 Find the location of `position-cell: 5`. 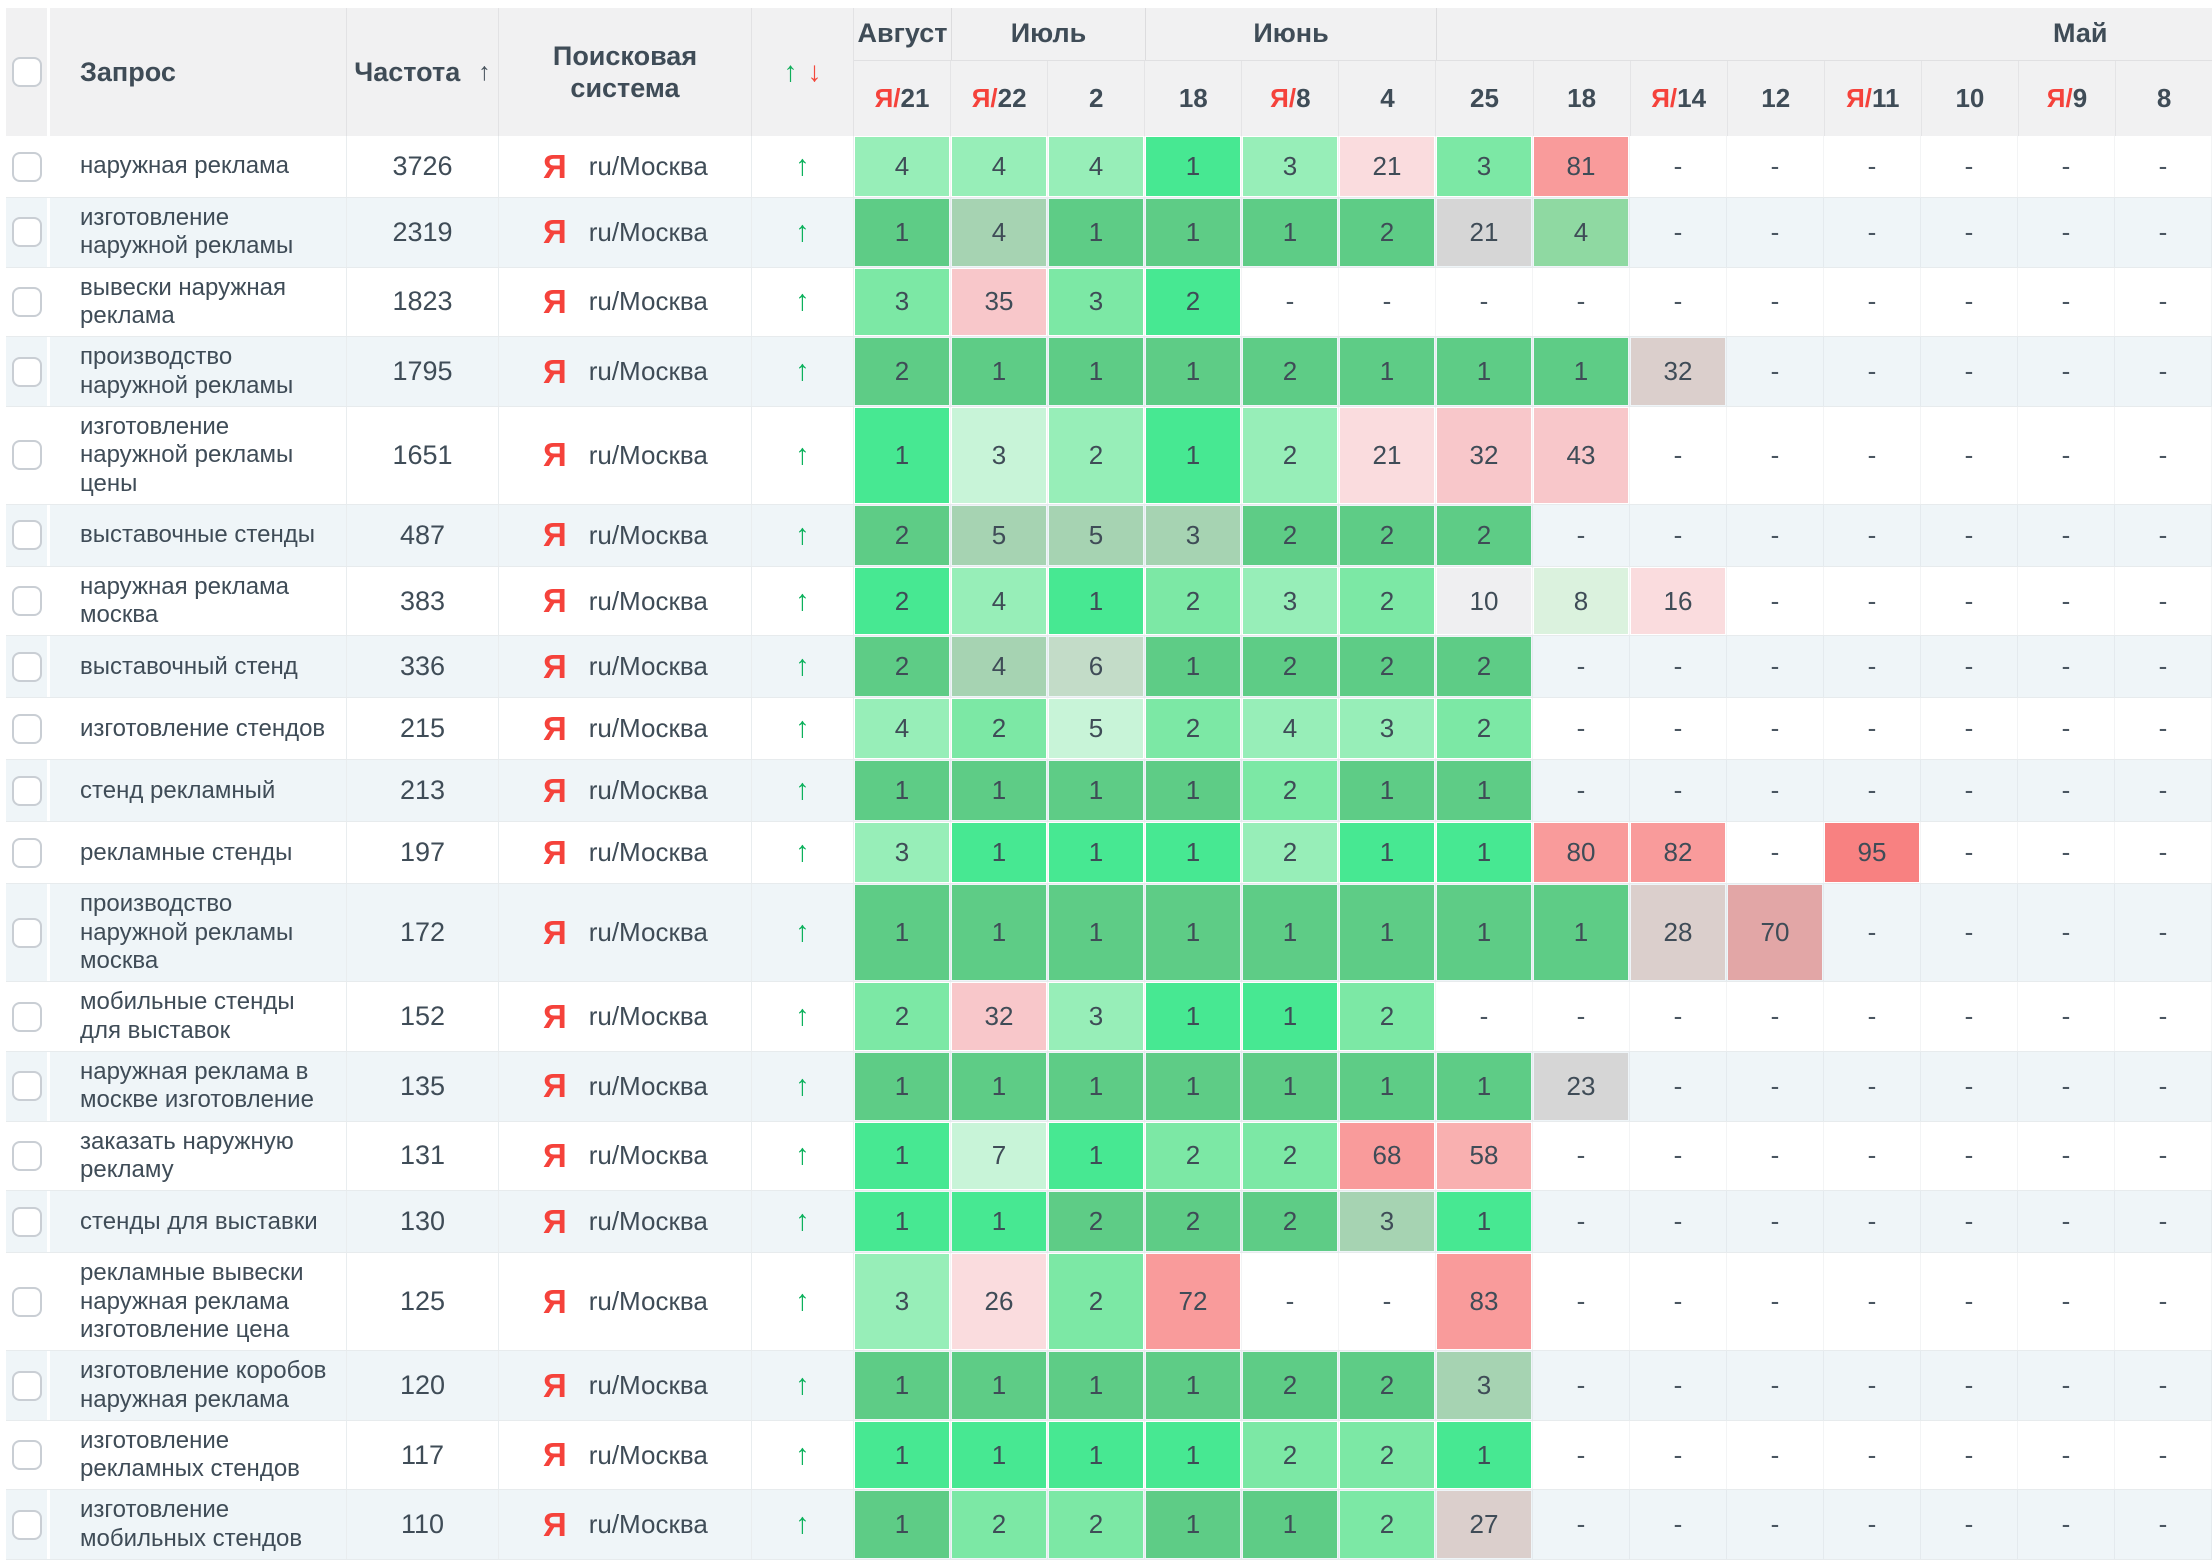

position-cell: 5 is located at coordinates (1096, 535).